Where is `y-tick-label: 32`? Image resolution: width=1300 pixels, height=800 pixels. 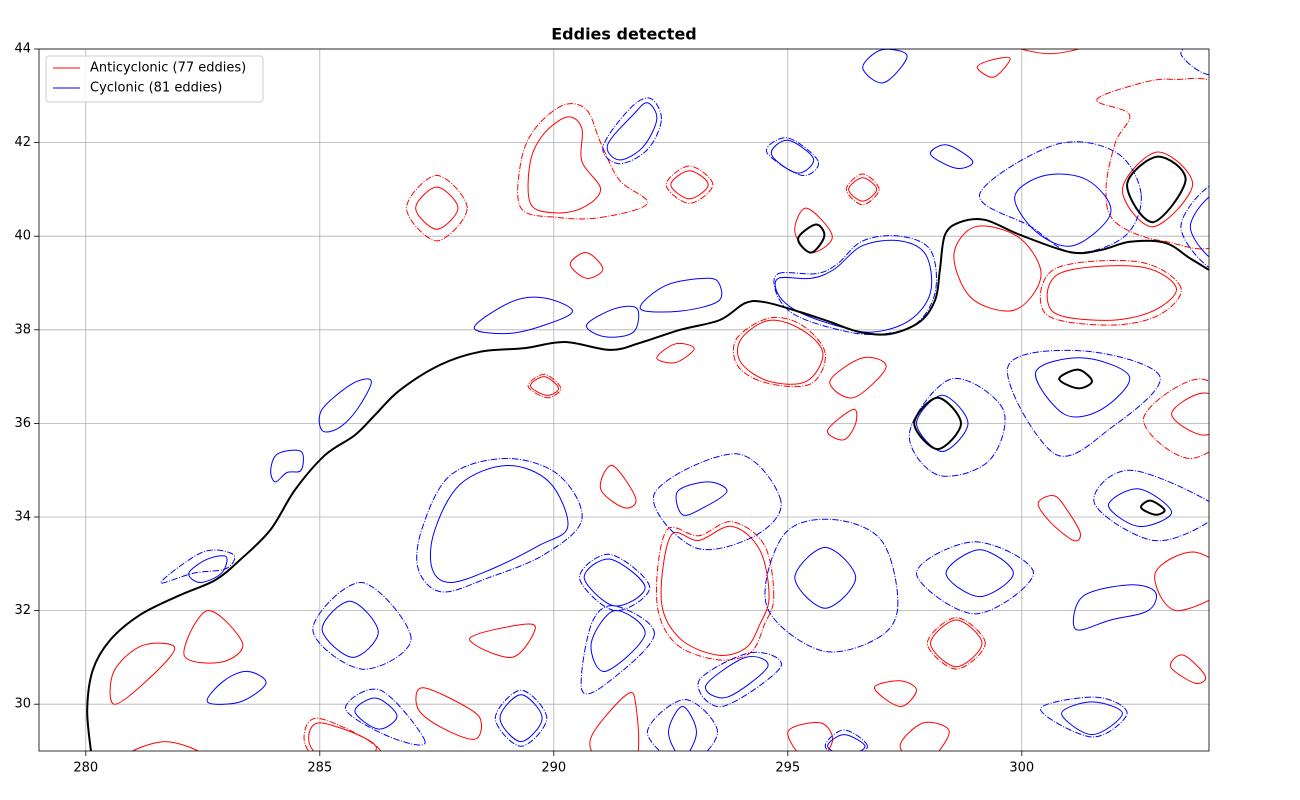 y-tick-label: 32 is located at coordinates (22, 610).